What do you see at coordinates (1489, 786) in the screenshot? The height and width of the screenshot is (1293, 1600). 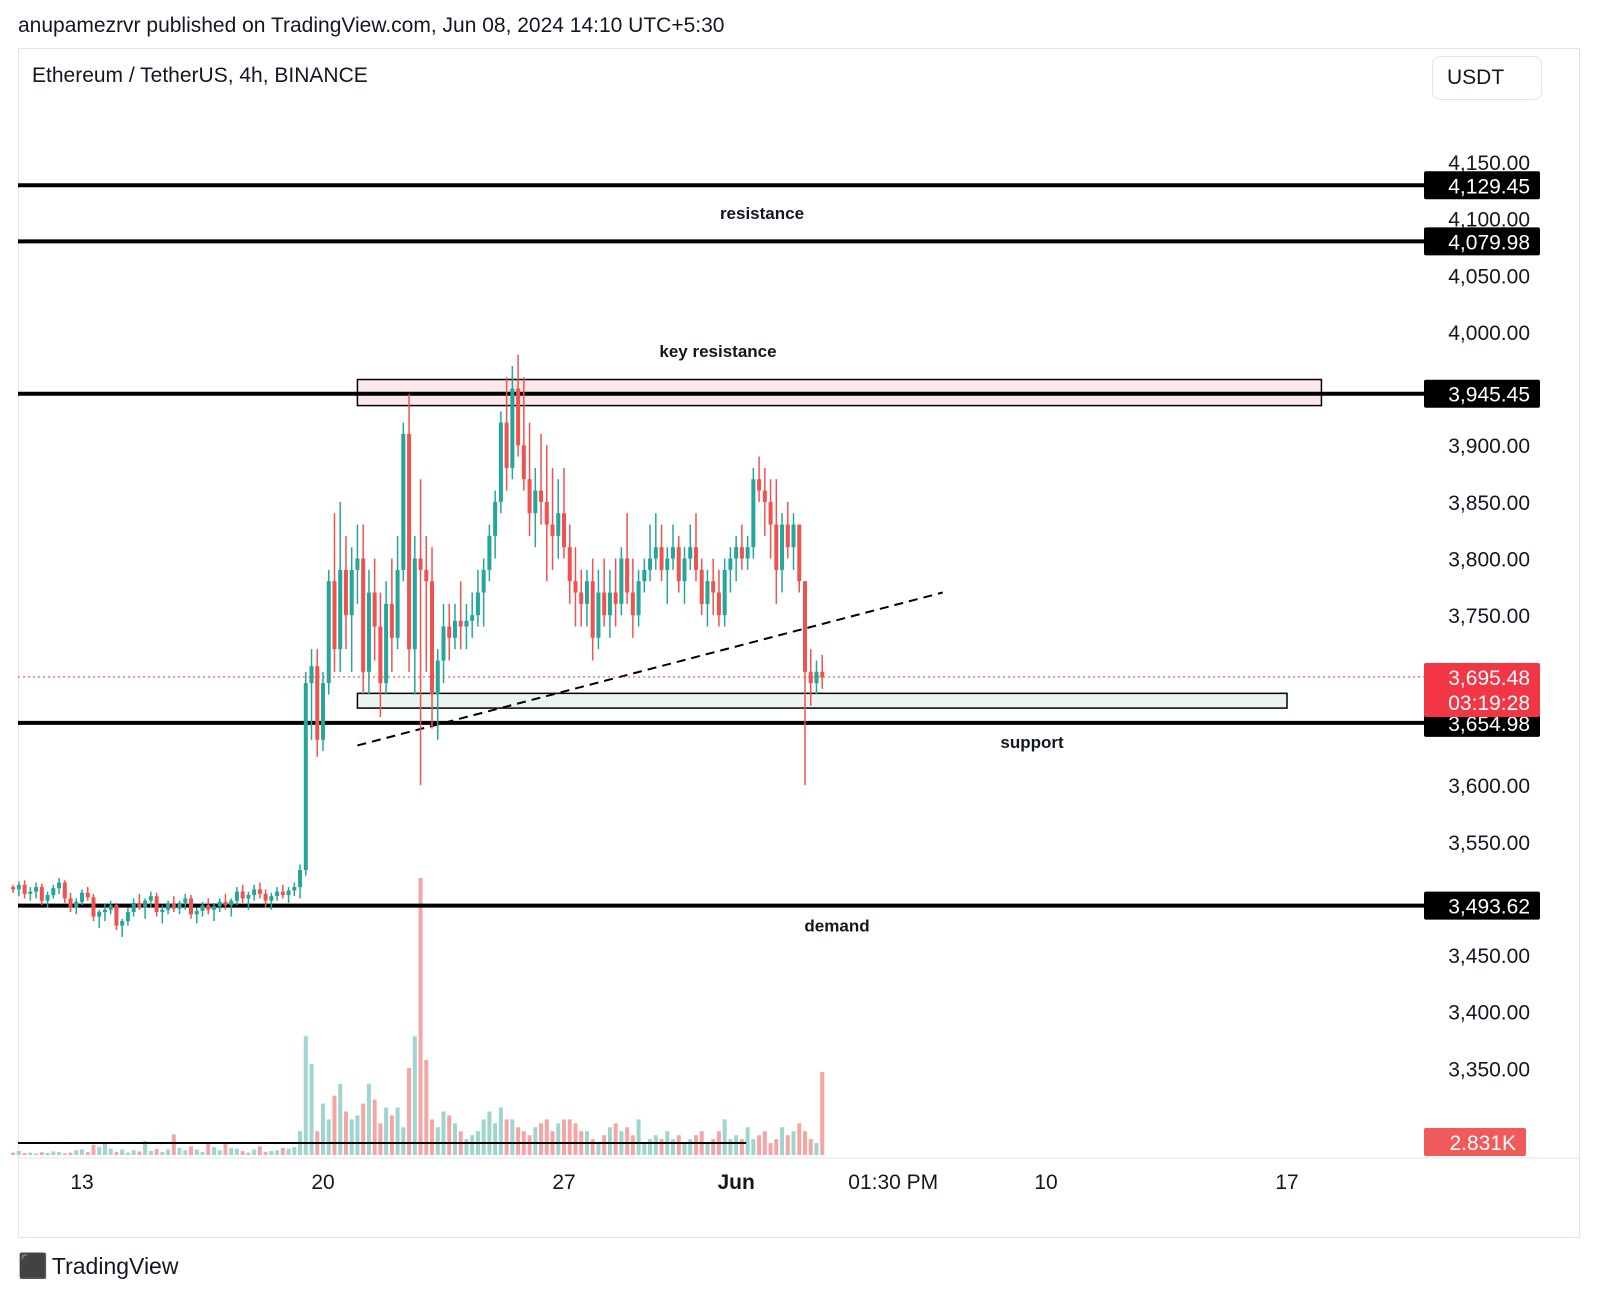 I see `y-tick-label: 3,600.00` at bounding box center [1489, 786].